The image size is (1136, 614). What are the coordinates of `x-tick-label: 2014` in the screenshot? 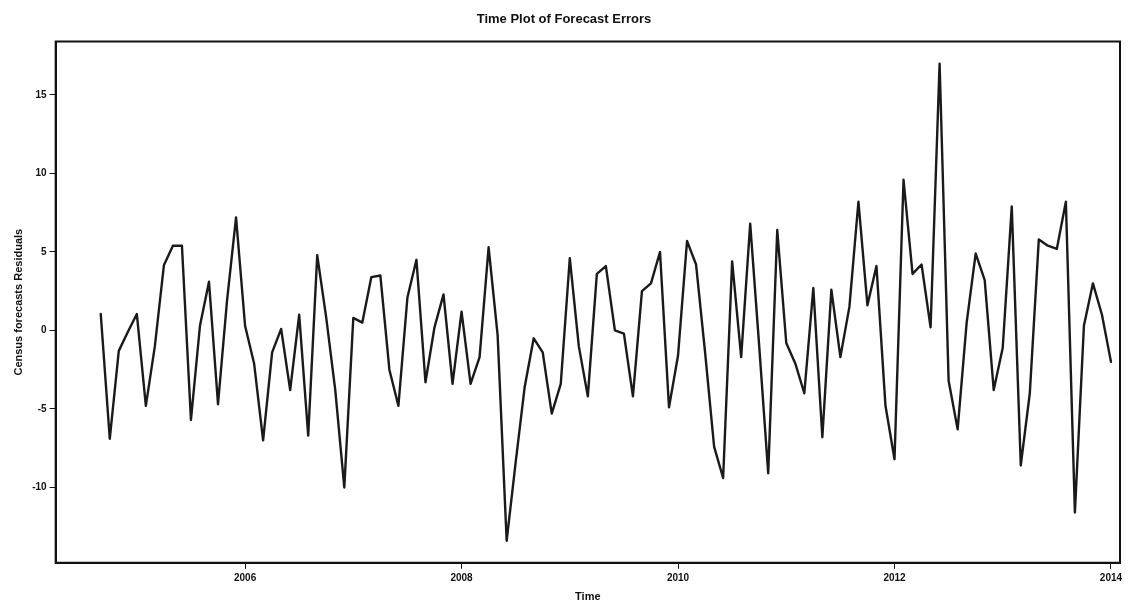 It's located at (1111, 577).